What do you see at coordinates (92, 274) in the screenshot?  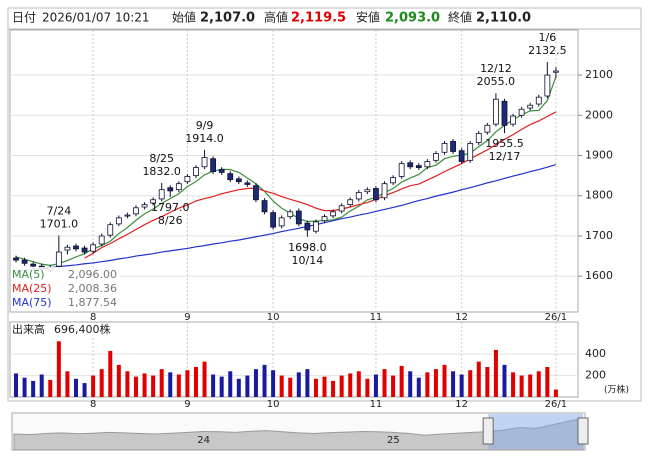 I see `ma-legend-value: 2,096.00` at bounding box center [92, 274].